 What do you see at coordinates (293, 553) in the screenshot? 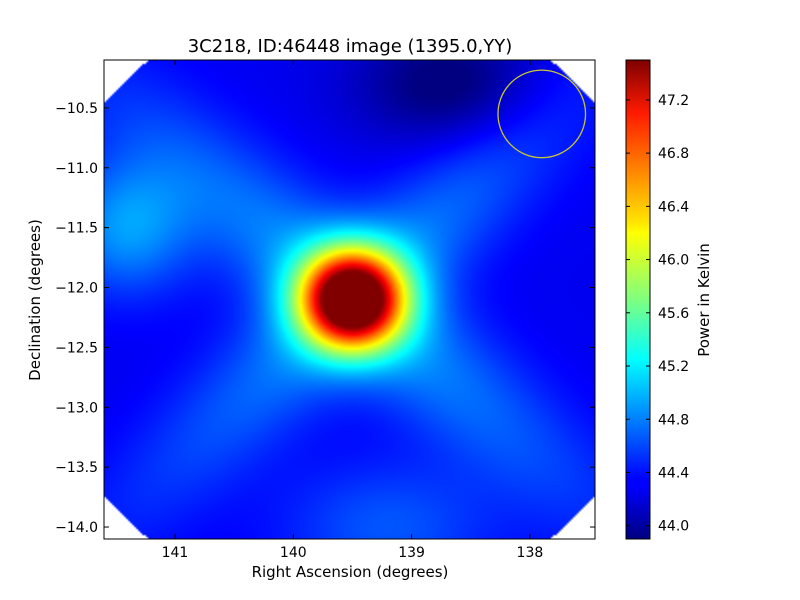
I see `x-tick-label: 140` at bounding box center [293, 553].